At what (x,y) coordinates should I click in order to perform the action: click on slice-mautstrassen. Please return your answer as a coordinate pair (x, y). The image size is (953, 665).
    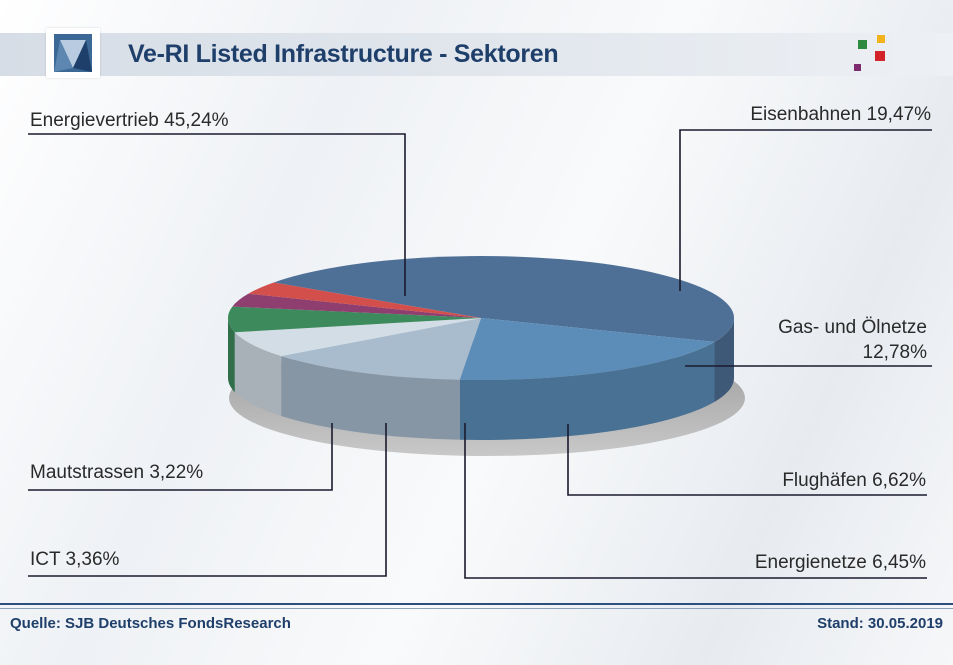
    Looking at the image, I should click on (364, 300).